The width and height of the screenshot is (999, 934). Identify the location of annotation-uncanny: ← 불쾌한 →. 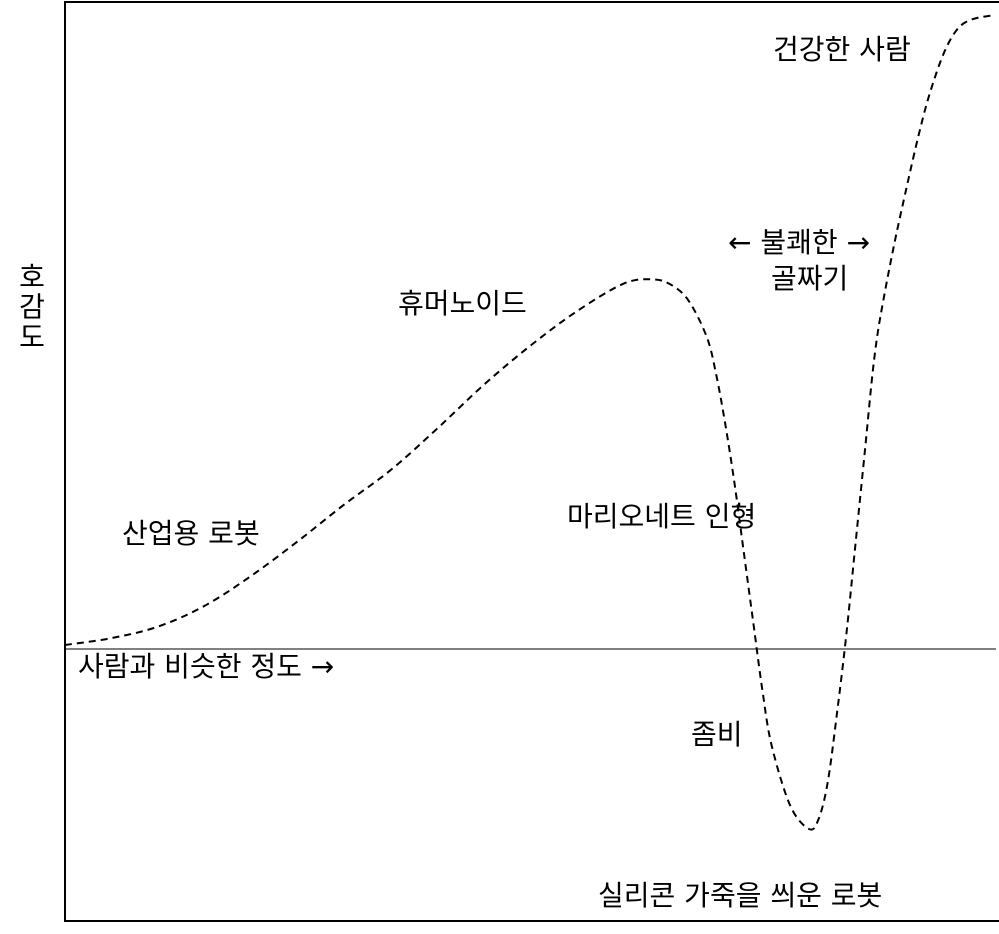
(799, 243).